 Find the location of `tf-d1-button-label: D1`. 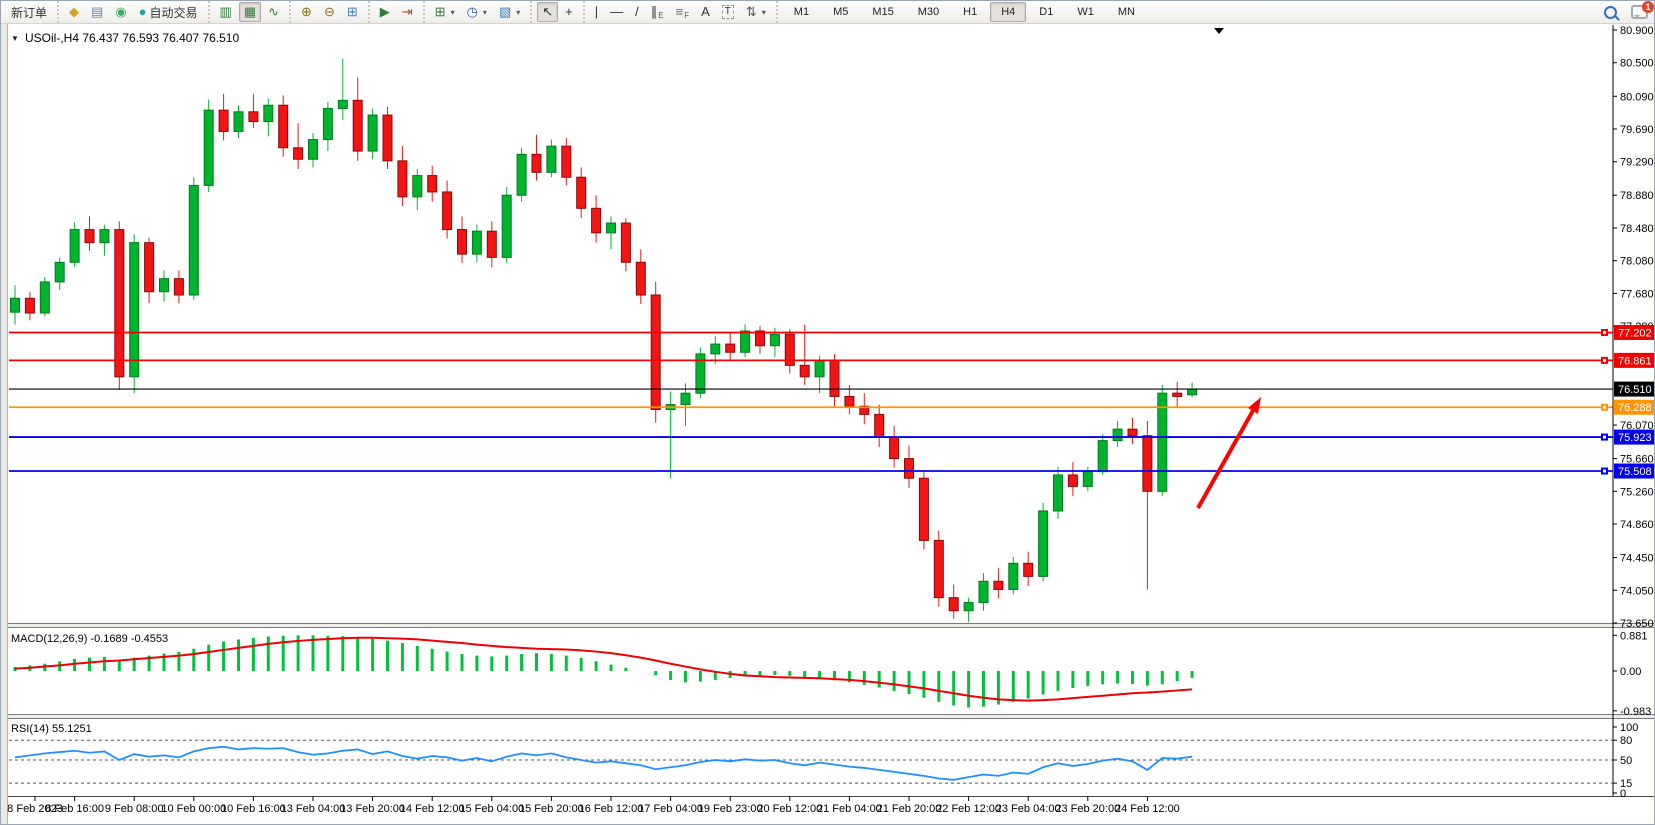

tf-d1-button-label: D1 is located at coordinates (1046, 12).